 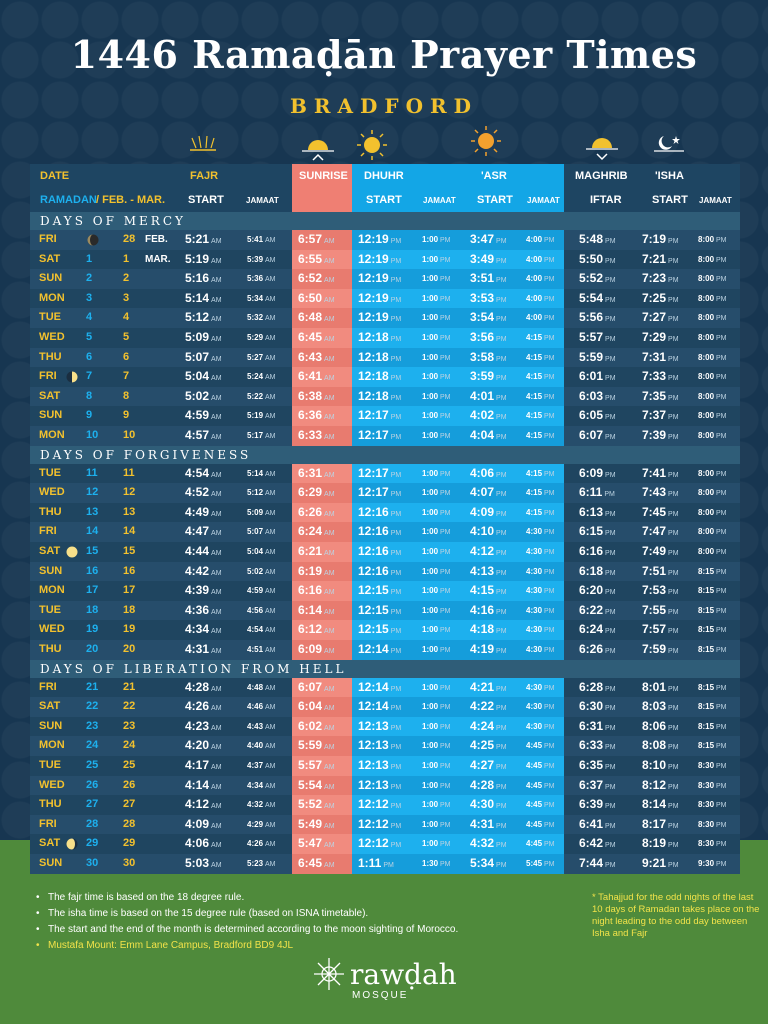 What do you see at coordinates (384, 106) in the screenshot?
I see `city-subtitle: BRADFORD` at bounding box center [384, 106].